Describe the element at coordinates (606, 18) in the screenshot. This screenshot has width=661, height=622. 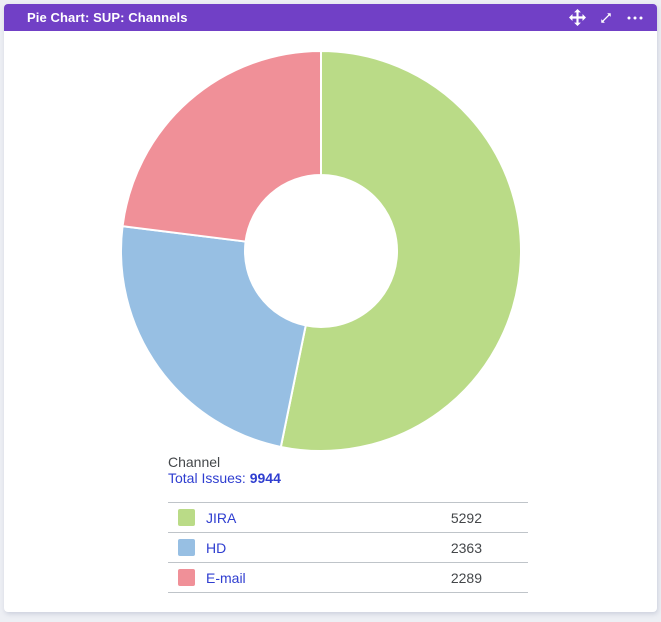
I see `expand-icon` at that location.